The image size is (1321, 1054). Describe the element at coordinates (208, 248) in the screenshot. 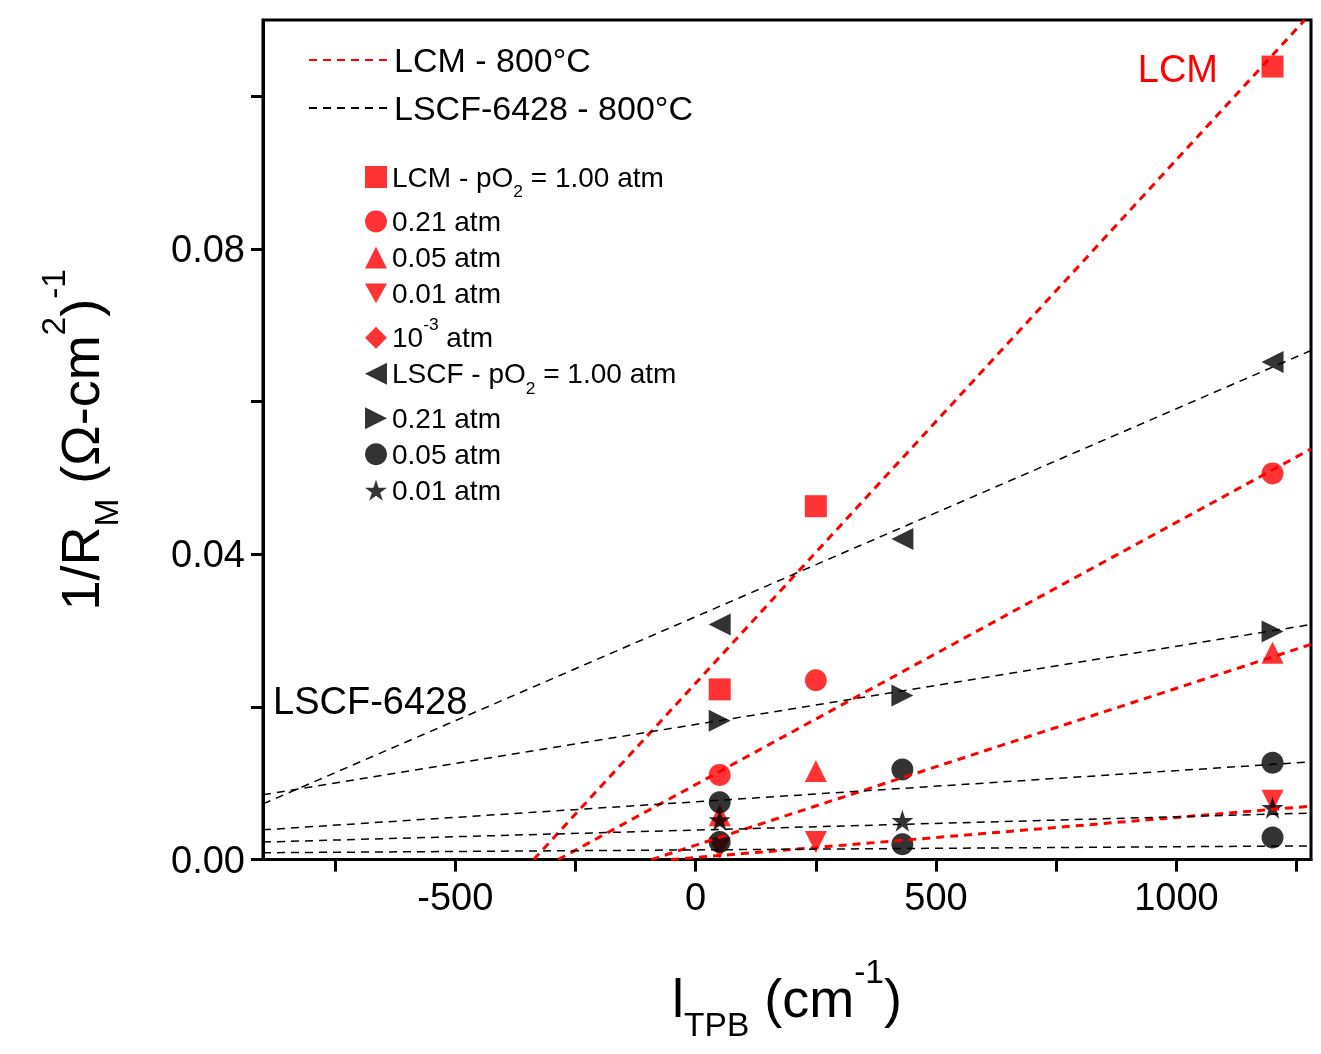

I see `y-tick-label: 0.08` at that location.